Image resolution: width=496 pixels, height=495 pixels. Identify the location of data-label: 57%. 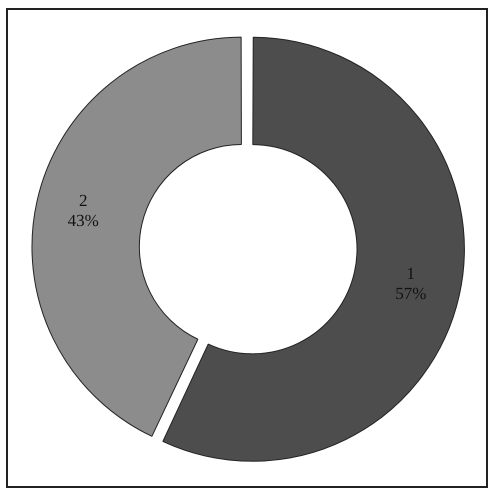
(410, 294).